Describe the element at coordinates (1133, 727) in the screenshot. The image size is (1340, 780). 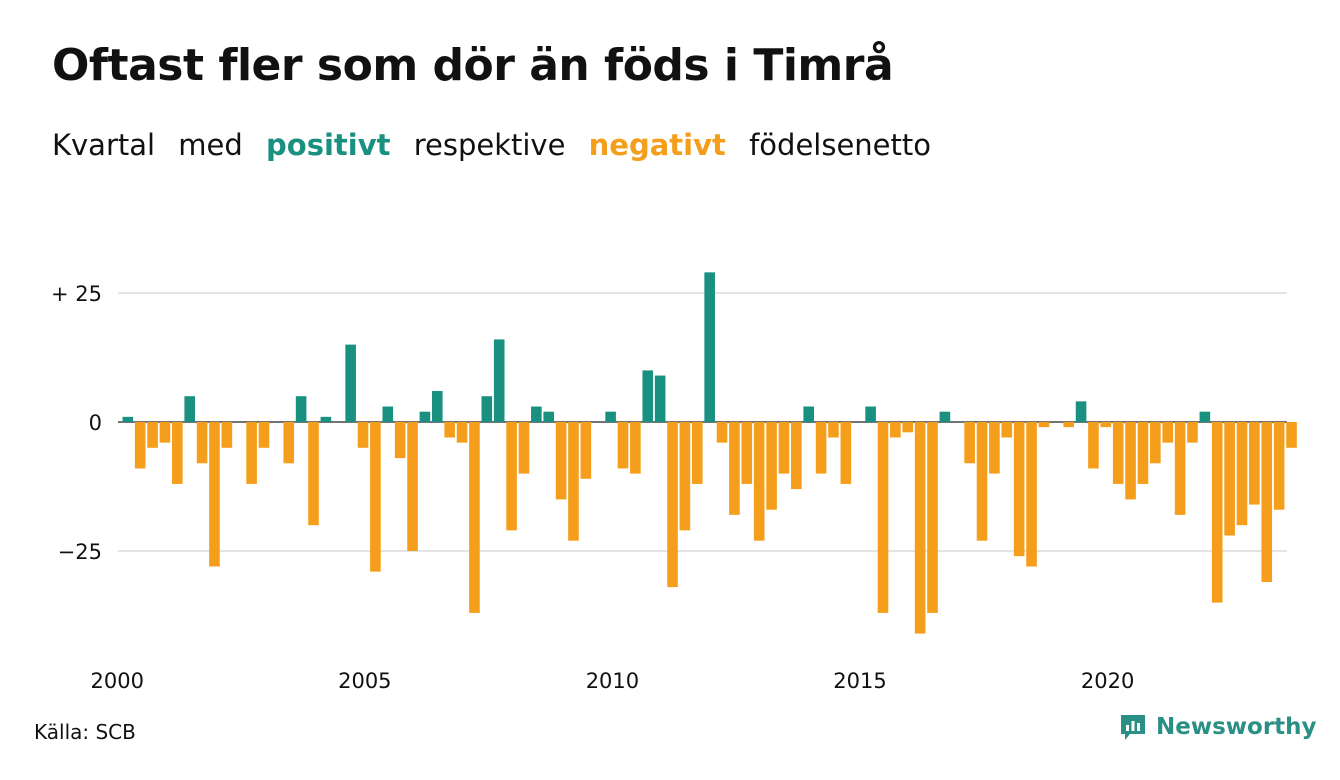
I see `newsworthy-logo-icon` at that location.